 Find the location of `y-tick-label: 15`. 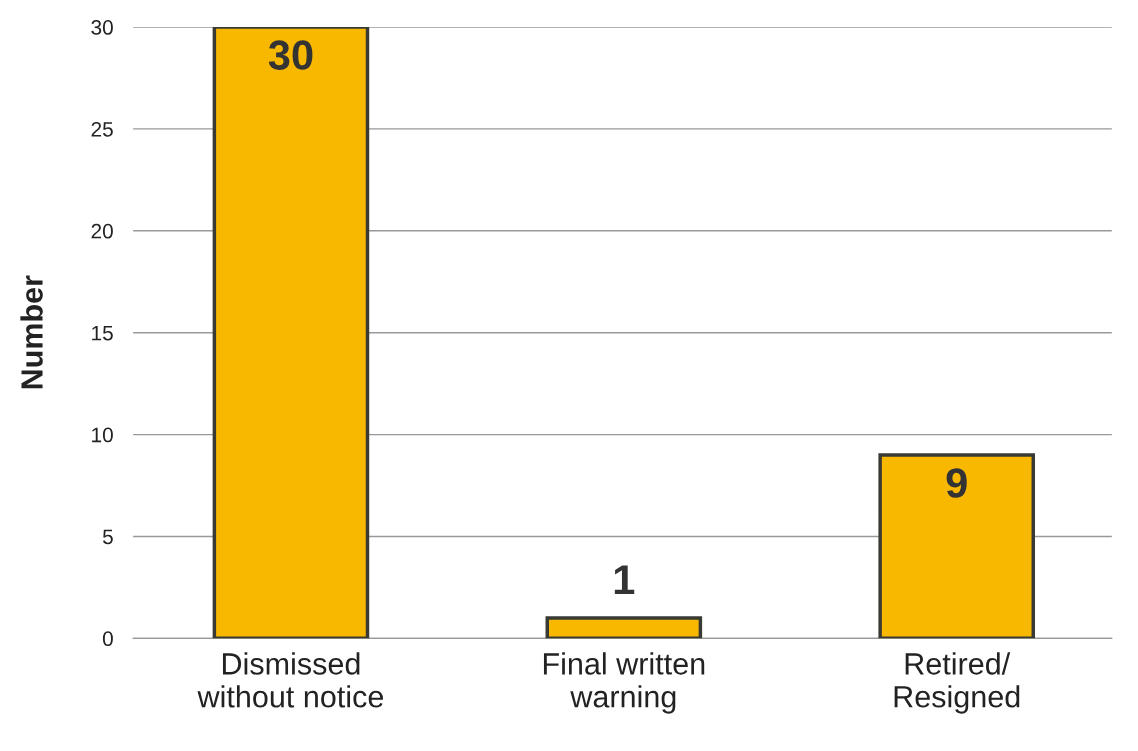

y-tick-label: 15 is located at coordinates (102, 333).